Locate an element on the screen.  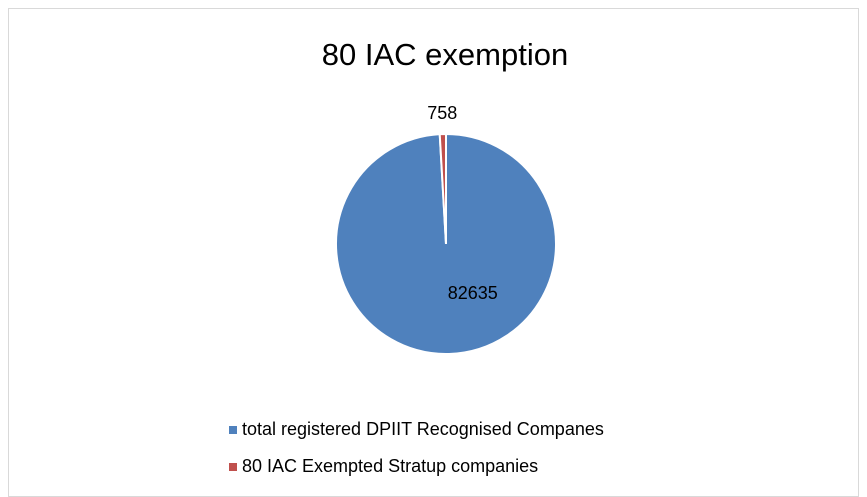
data-label: 82635 is located at coordinates (473, 293).